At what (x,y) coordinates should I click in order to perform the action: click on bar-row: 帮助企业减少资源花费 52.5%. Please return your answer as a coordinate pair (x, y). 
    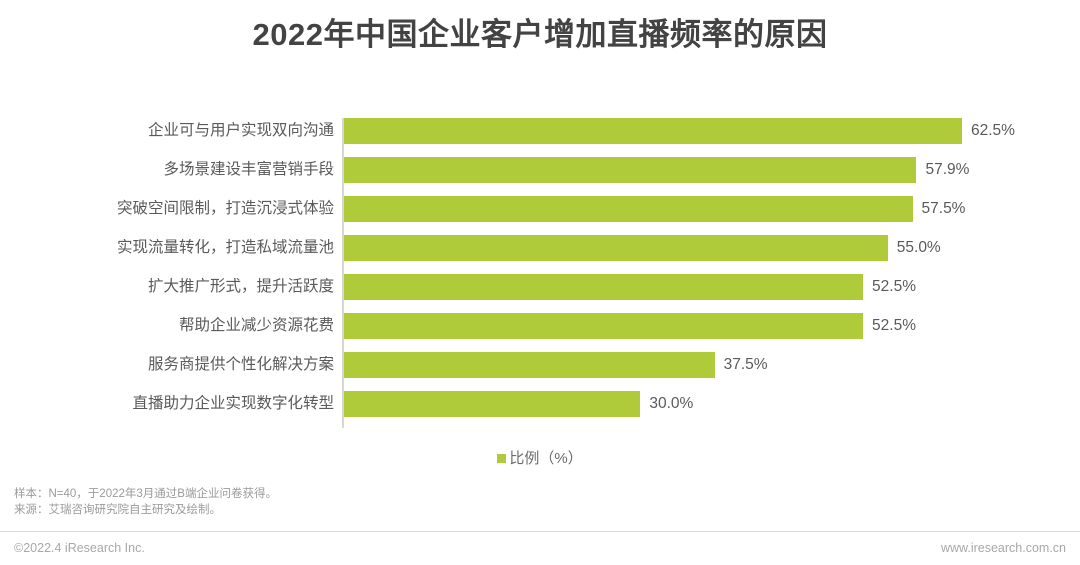
    Looking at the image, I should click on (540, 332).